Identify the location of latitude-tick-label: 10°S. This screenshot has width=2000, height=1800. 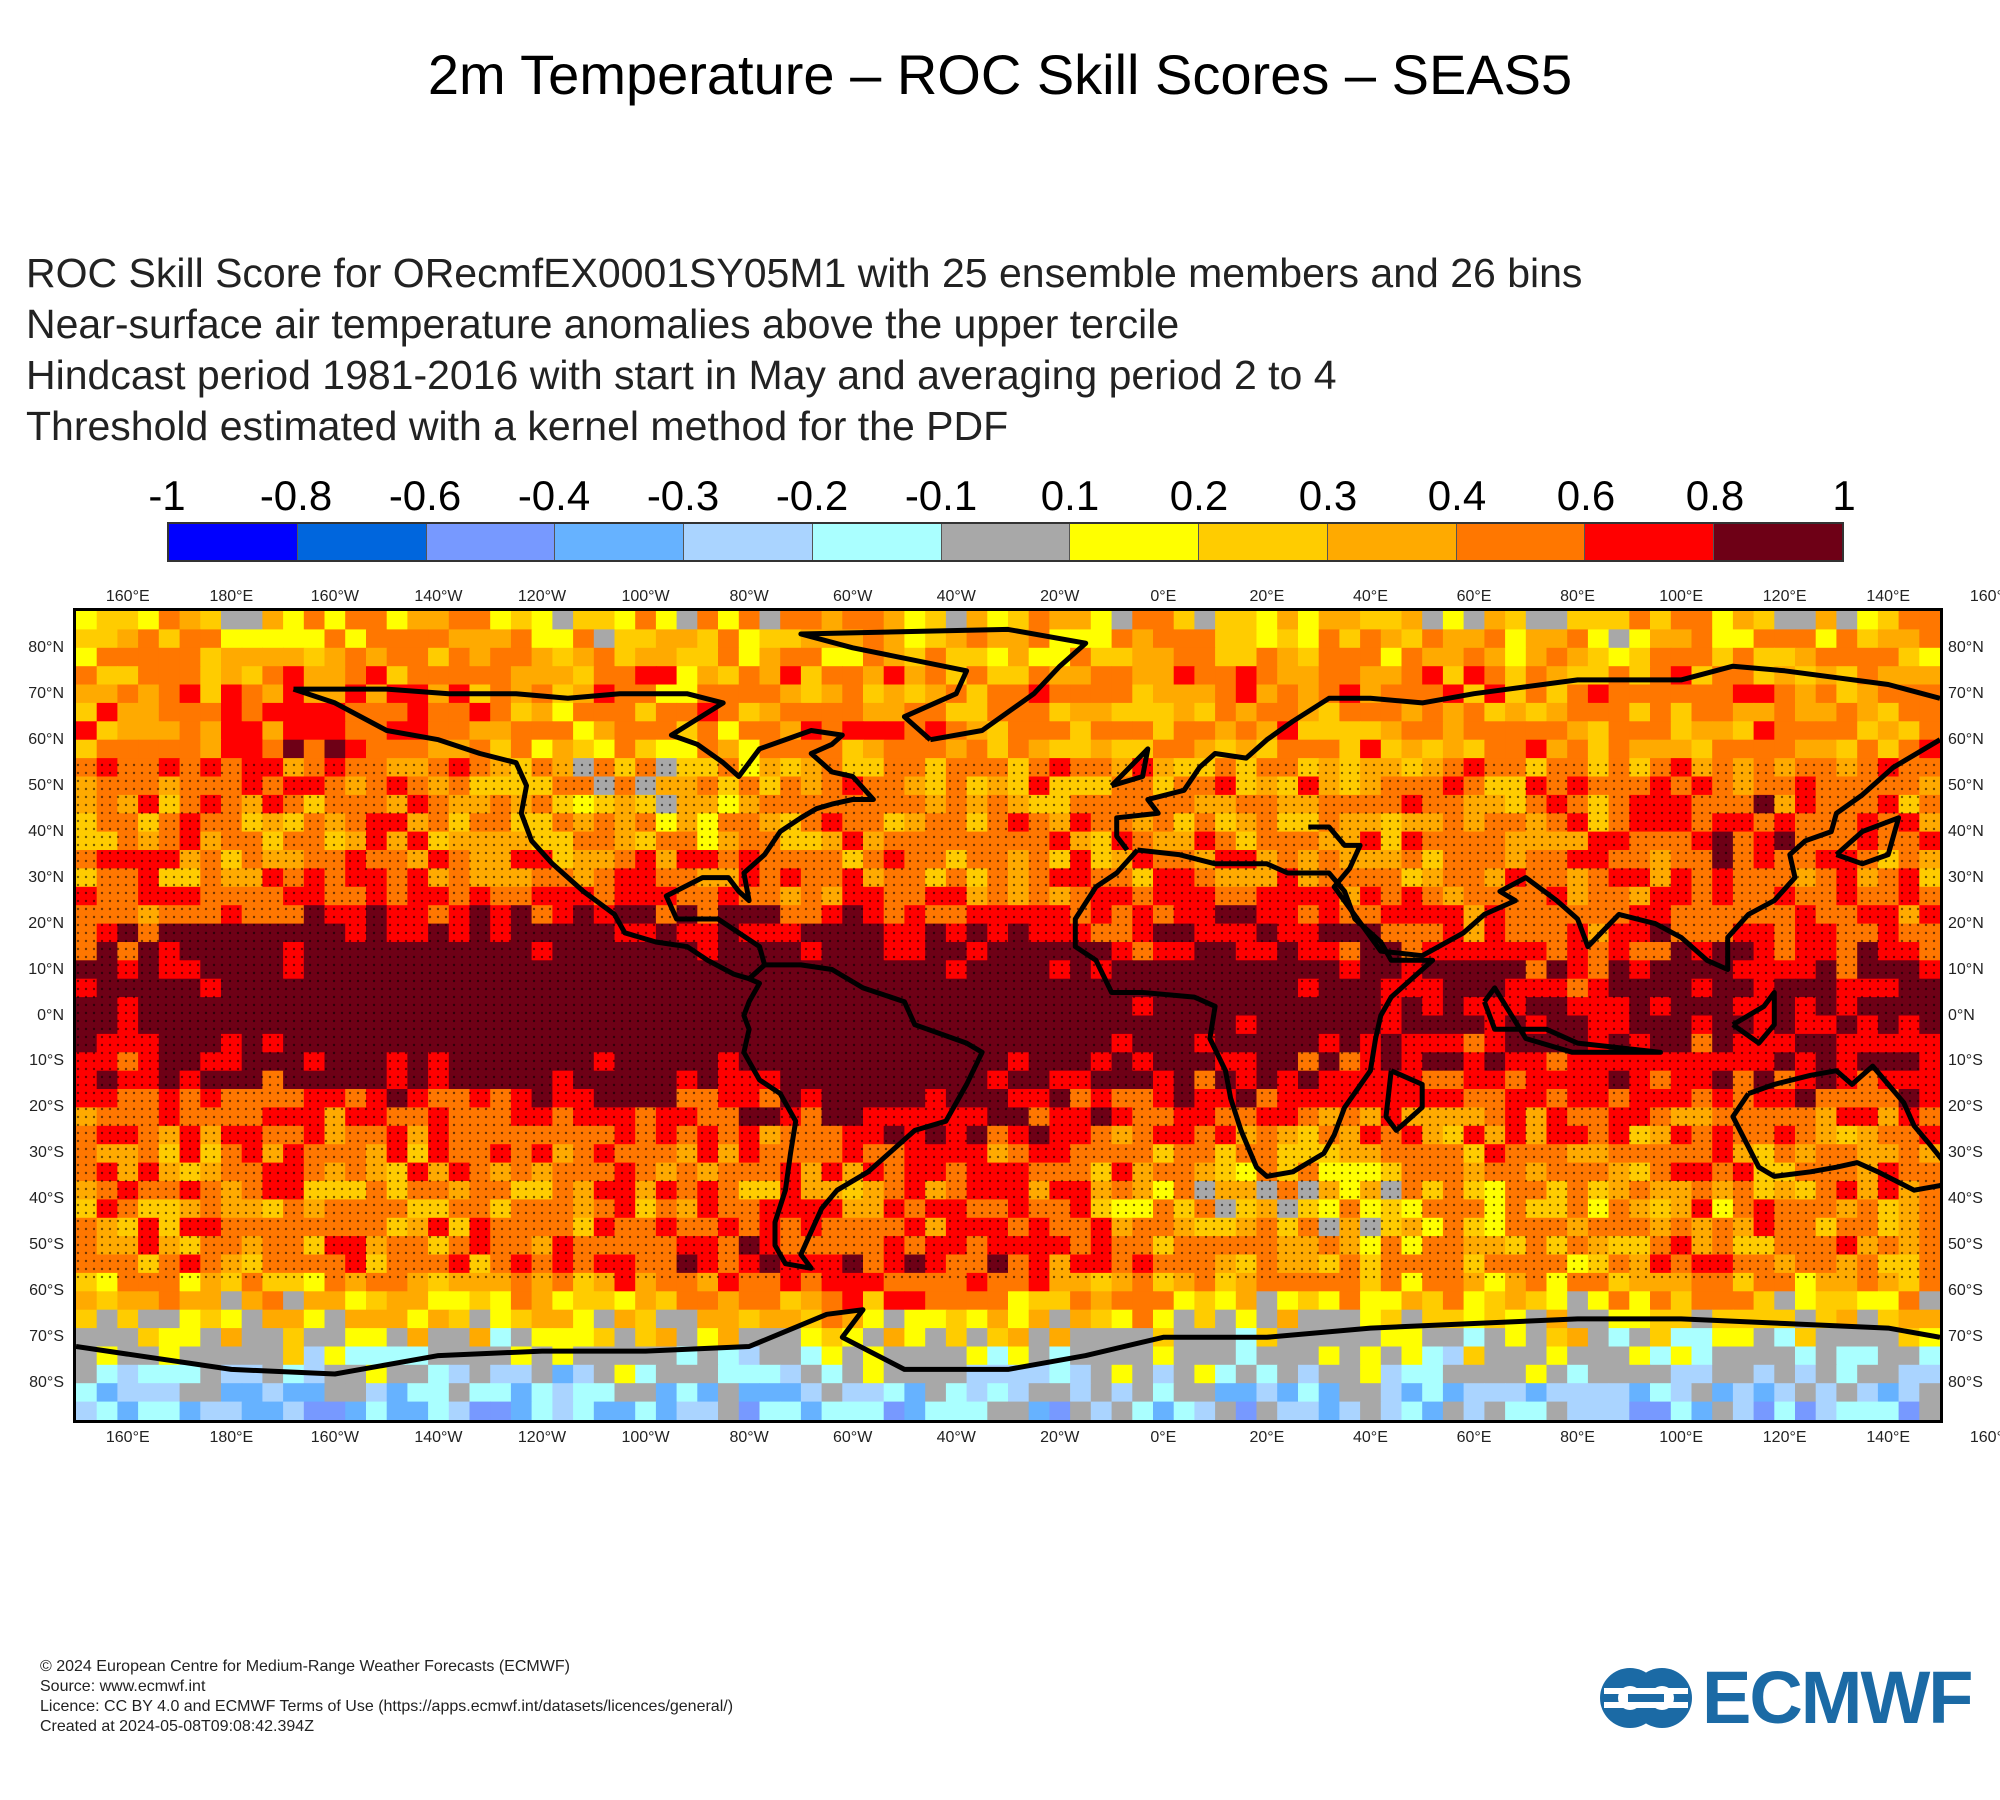
(1965, 1061).